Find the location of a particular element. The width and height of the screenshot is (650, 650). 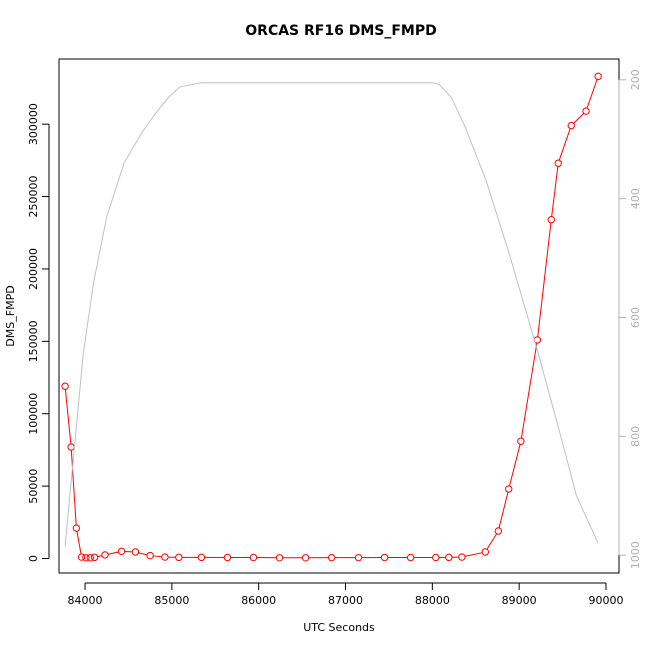

y-tick-label: 200000 is located at coordinates (33, 269).